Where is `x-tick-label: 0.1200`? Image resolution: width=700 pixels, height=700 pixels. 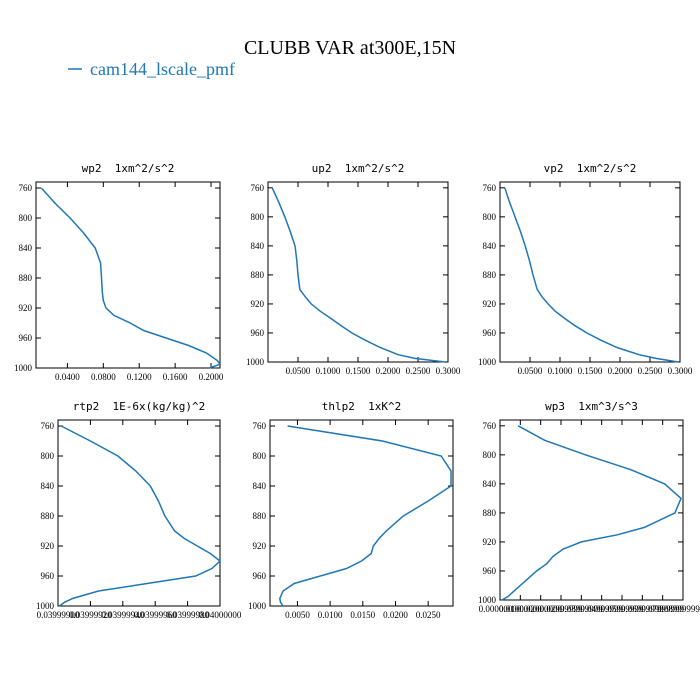
x-tick-label: 0.1200 is located at coordinates (139, 377).